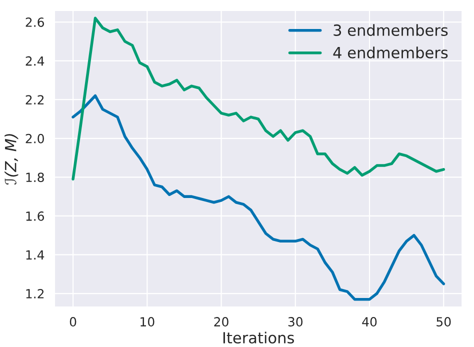 This screenshot has height=347, width=474. Describe the element at coordinates (35, 61) in the screenshot. I see `y-tick-label: 2.4` at that location.